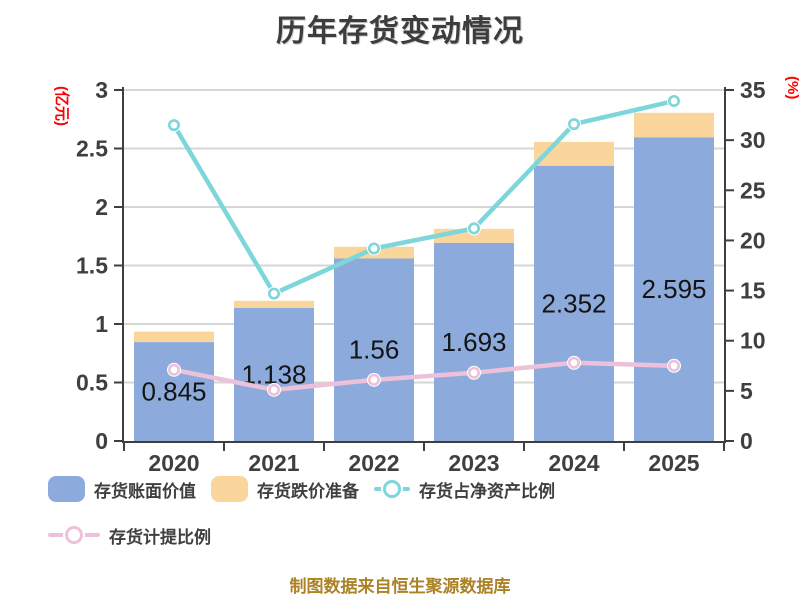  What do you see at coordinates (373, 462) in the screenshot?
I see `svg-text: 2022` at bounding box center [373, 462].